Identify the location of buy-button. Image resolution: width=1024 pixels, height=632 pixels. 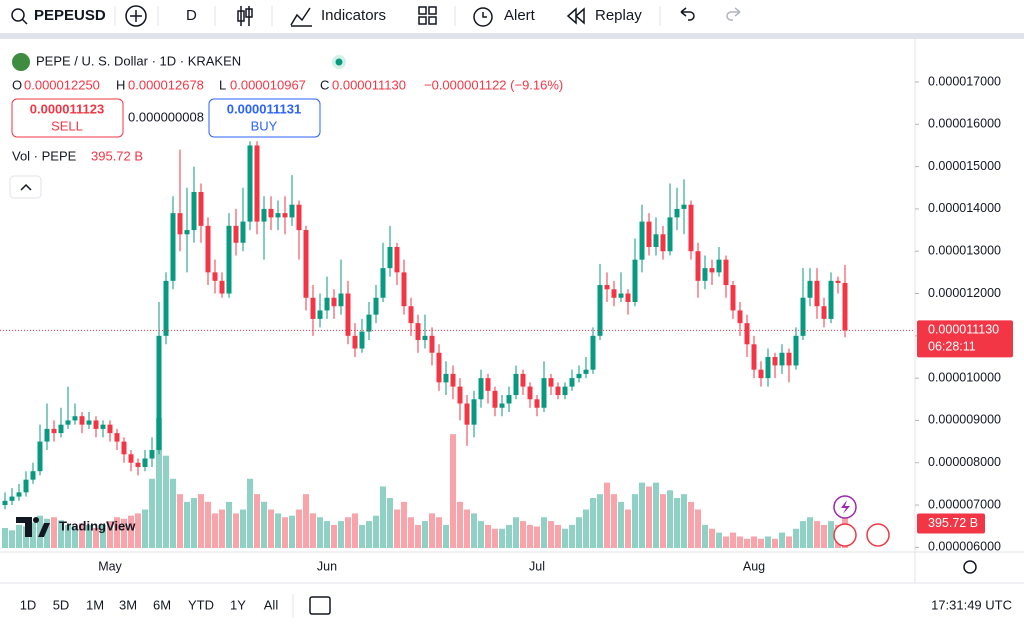
(264, 118).